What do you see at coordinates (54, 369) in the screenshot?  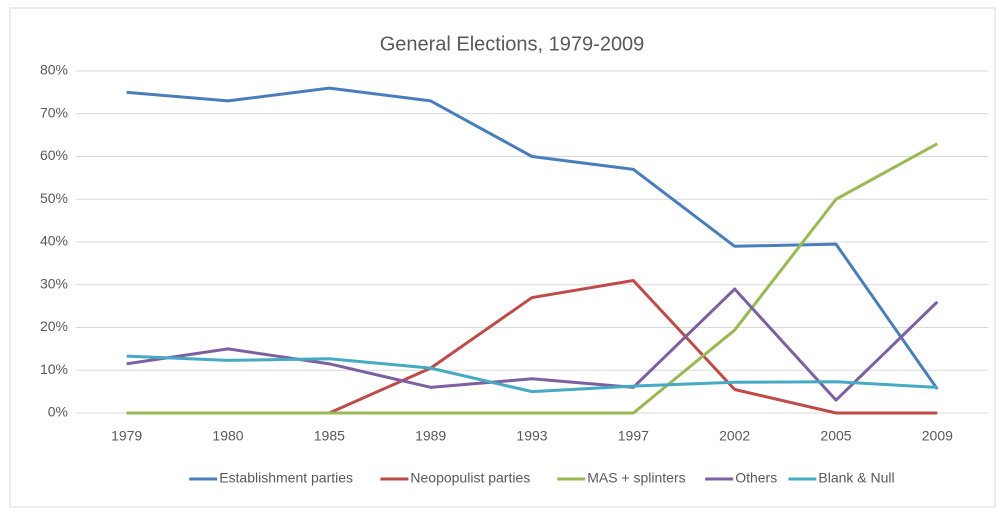 I see `y-tick-label: 10%` at bounding box center [54, 369].